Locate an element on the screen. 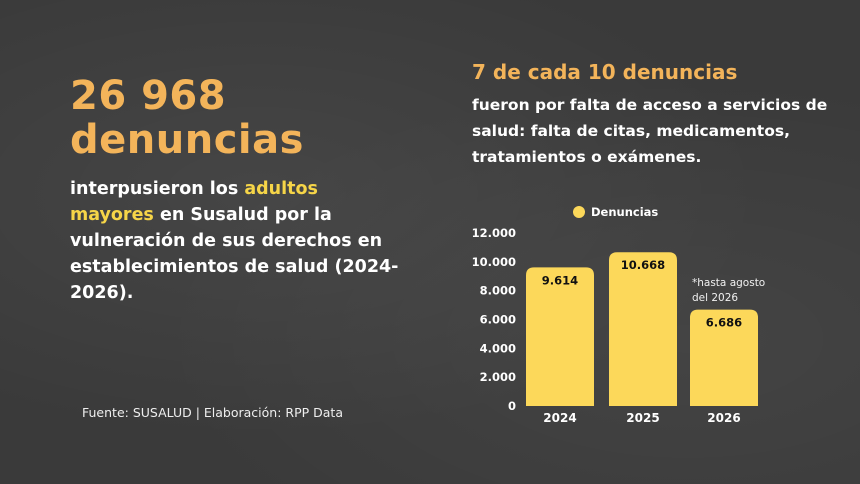 This screenshot has width=860, height=484. legend-label: Denuncias is located at coordinates (624, 212).